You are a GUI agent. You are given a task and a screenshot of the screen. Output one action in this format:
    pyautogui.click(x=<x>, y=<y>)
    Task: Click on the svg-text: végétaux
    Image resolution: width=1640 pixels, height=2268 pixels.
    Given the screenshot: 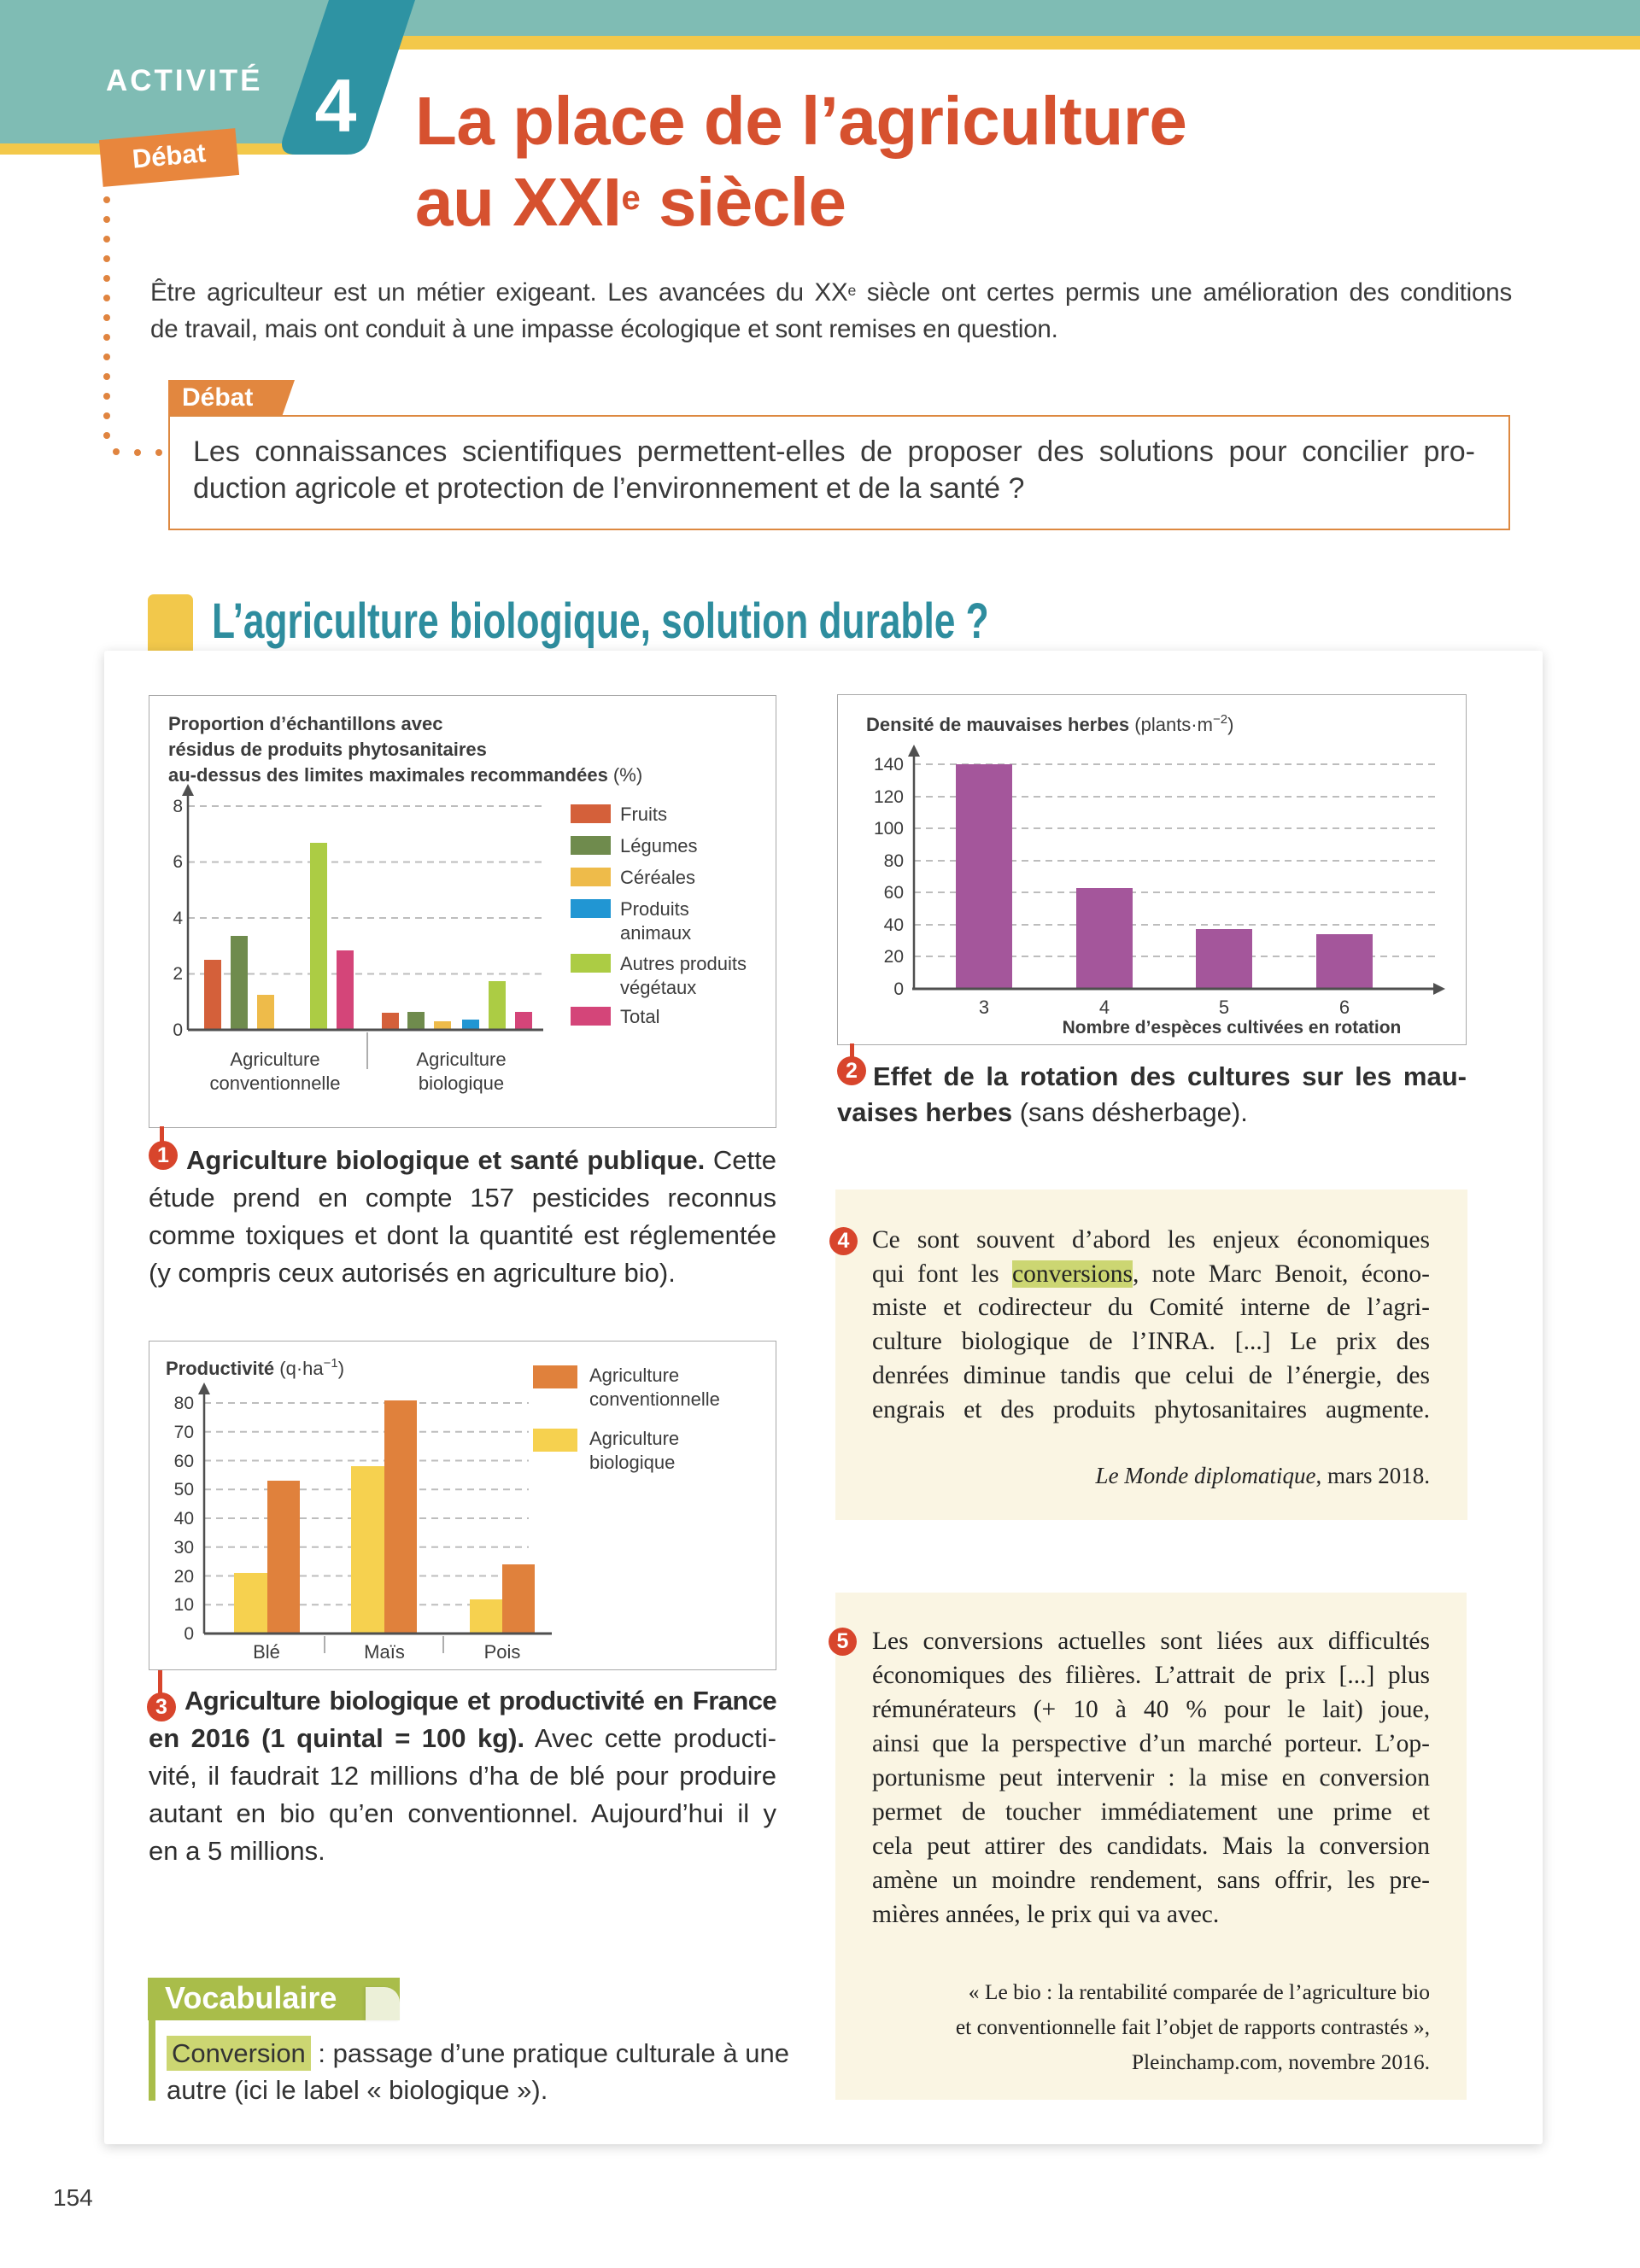 What is the action you would take?
    pyautogui.click(x=658, y=987)
    